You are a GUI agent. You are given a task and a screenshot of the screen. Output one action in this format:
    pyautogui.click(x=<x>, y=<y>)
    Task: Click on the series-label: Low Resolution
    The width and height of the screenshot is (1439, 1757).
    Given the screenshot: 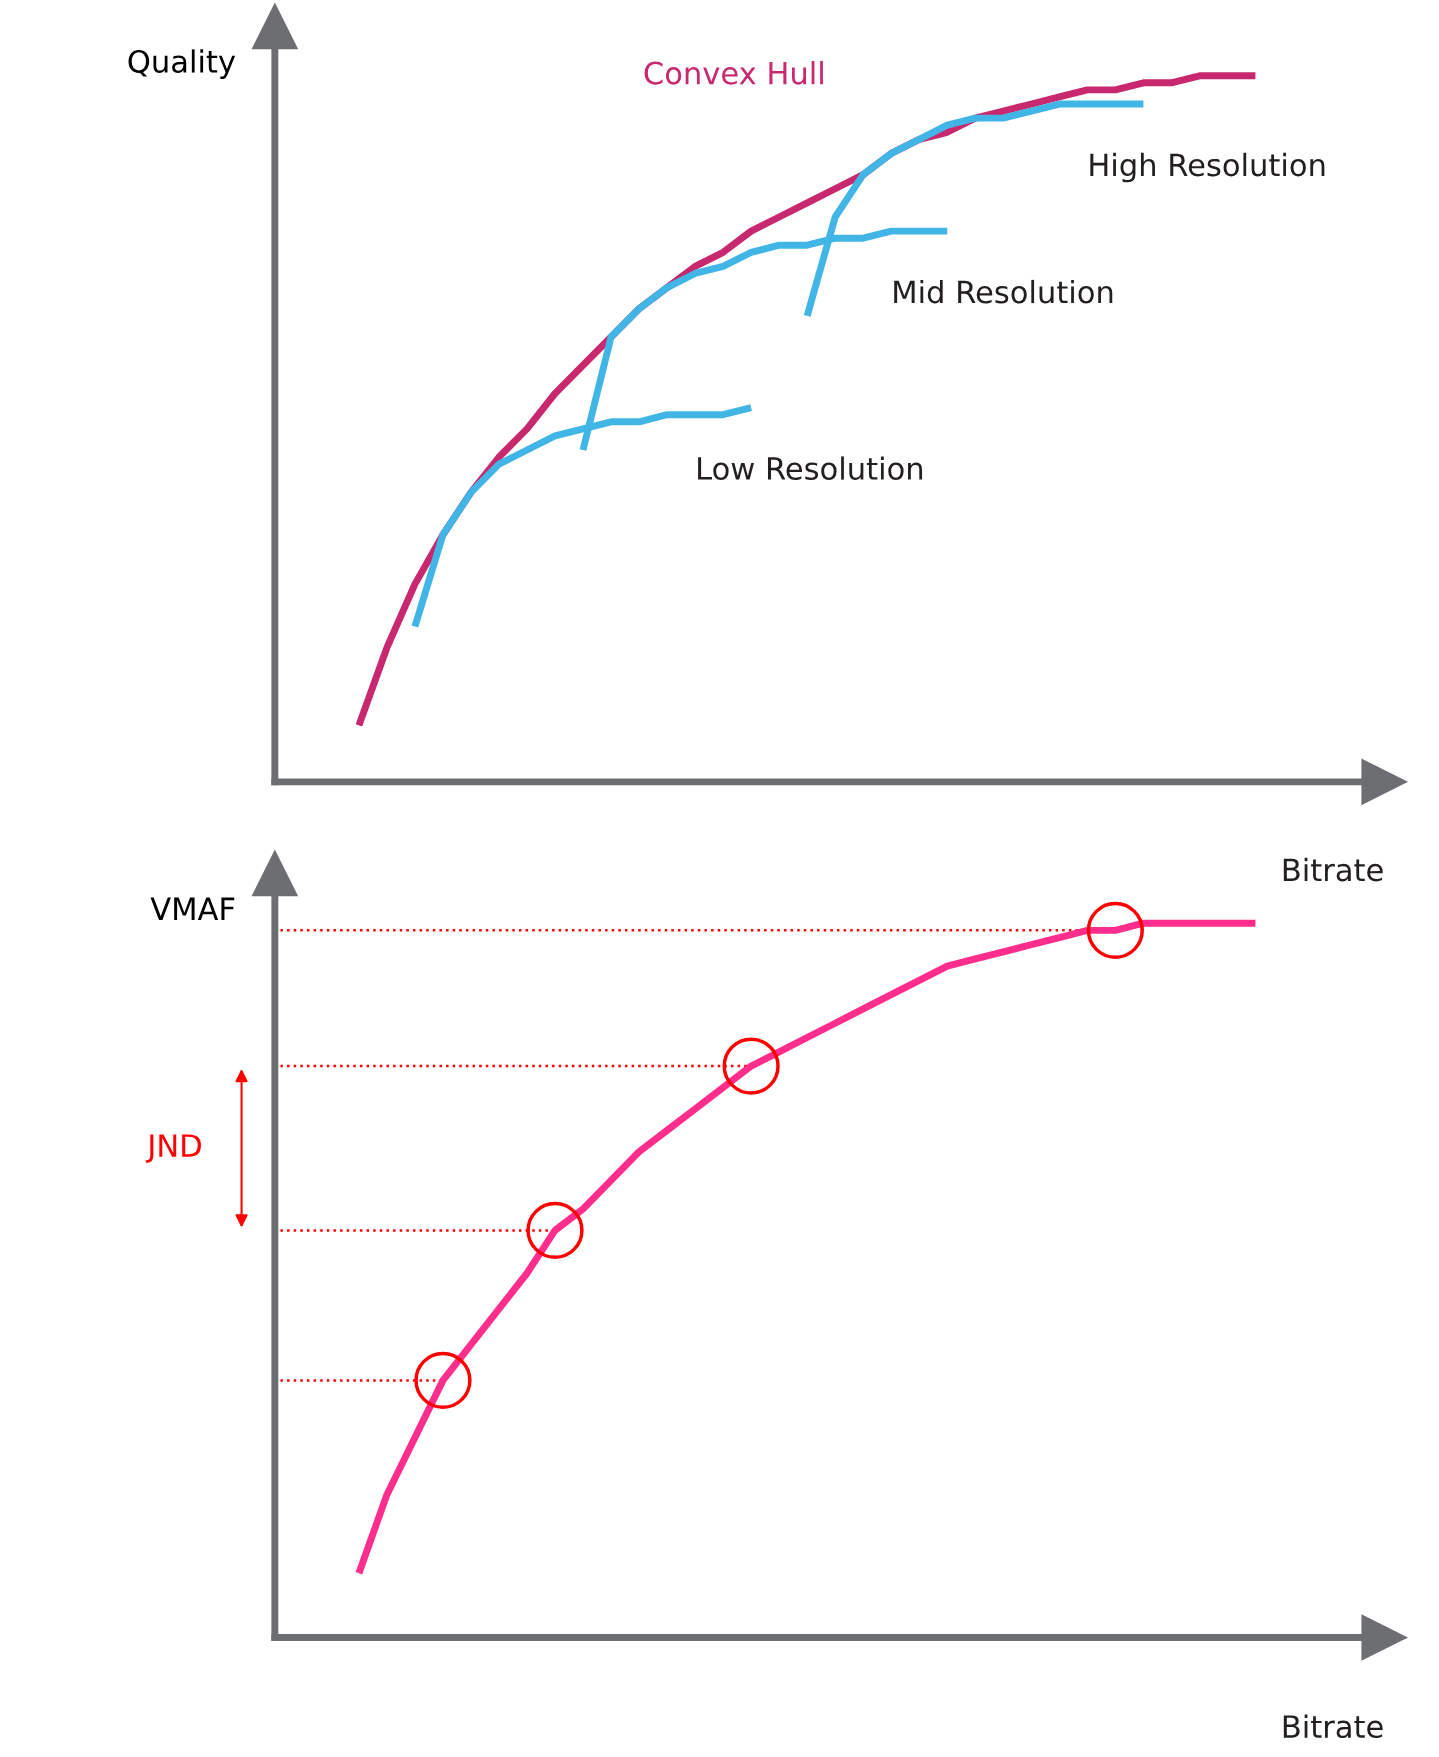 What is the action you would take?
    pyautogui.click(x=810, y=468)
    